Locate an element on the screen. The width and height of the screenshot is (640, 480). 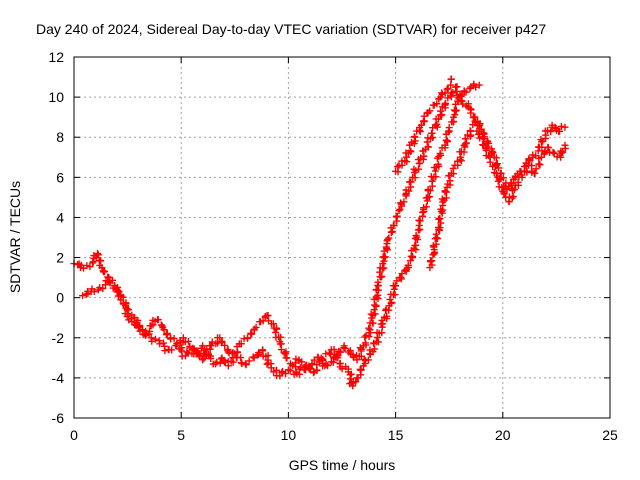
y-tick-label: -2 is located at coordinates (58, 338).